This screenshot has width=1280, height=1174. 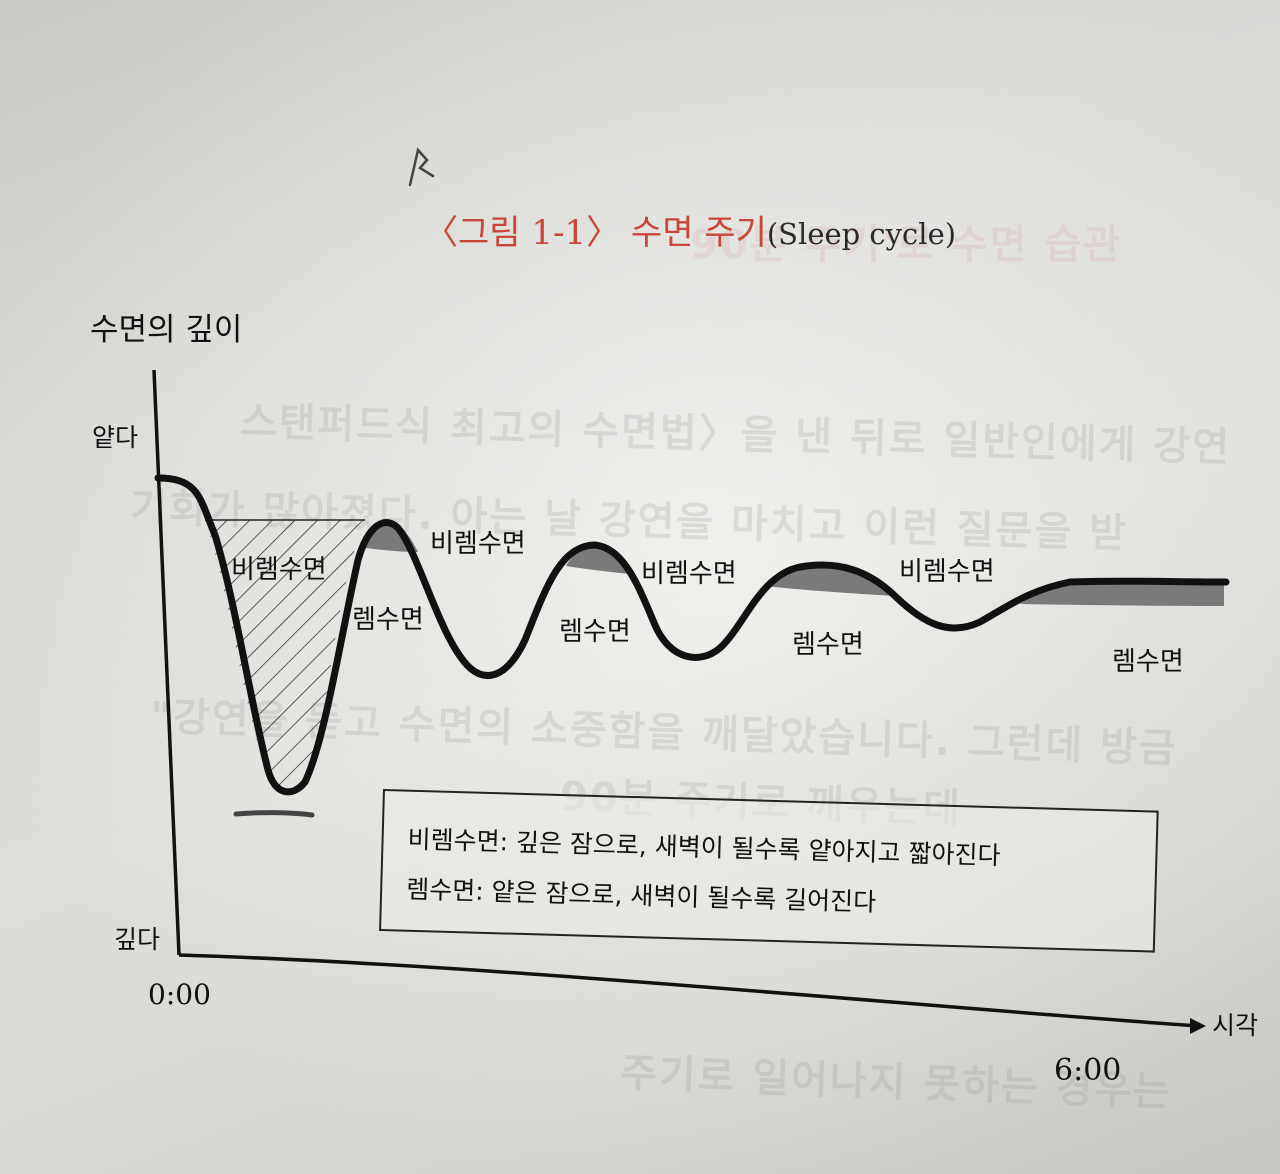 I want to click on y-axis, so click(x=166, y=662).